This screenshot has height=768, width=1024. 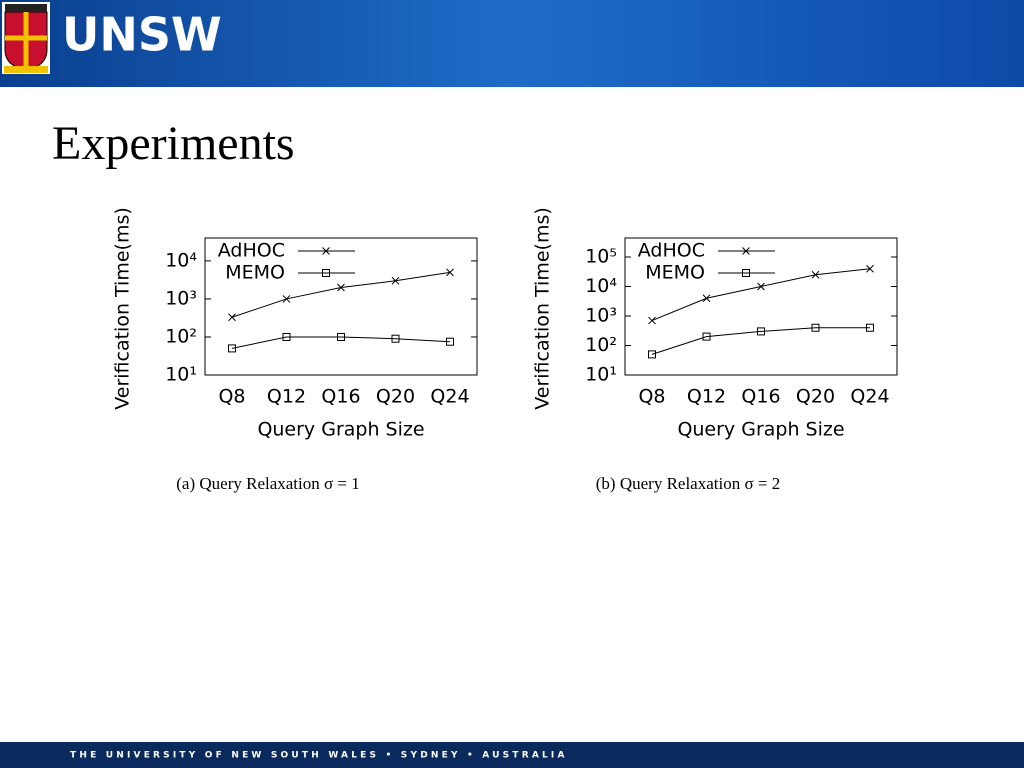 I want to click on caption: (b) Query Relaxation σ = 2, so click(x=688, y=483).